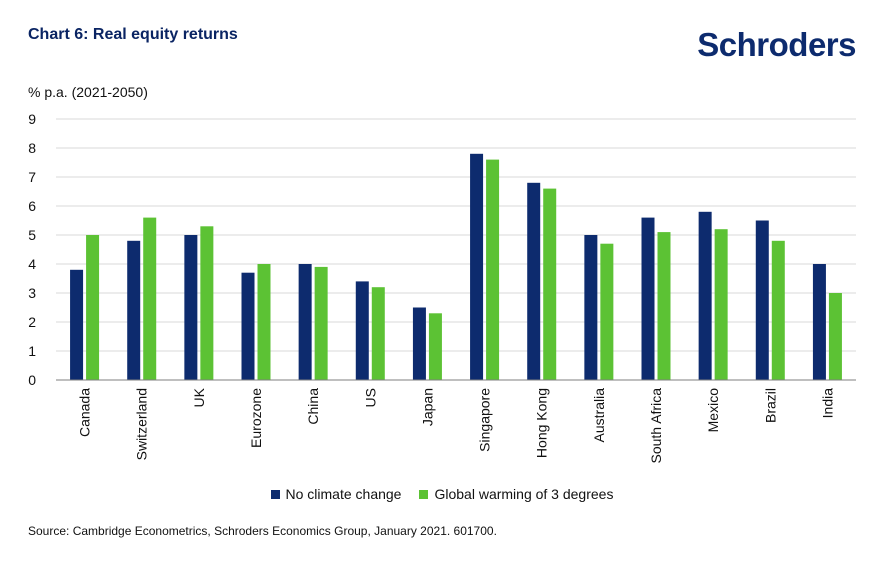 The height and width of the screenshot is (565, 884). Describe the element at coordinates (256, 418) in the screenshot. I see `x-tick-label: Eurozone` at that location.